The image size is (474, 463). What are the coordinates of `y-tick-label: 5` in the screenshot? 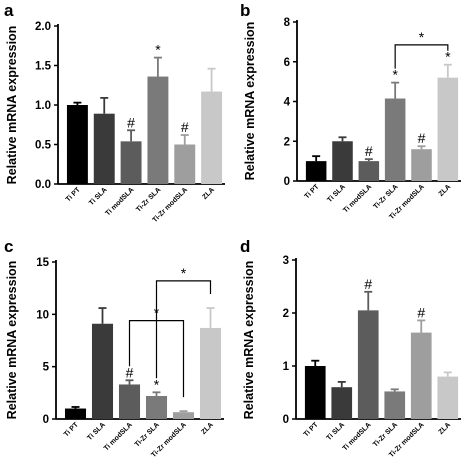 It's located at (46, 368).